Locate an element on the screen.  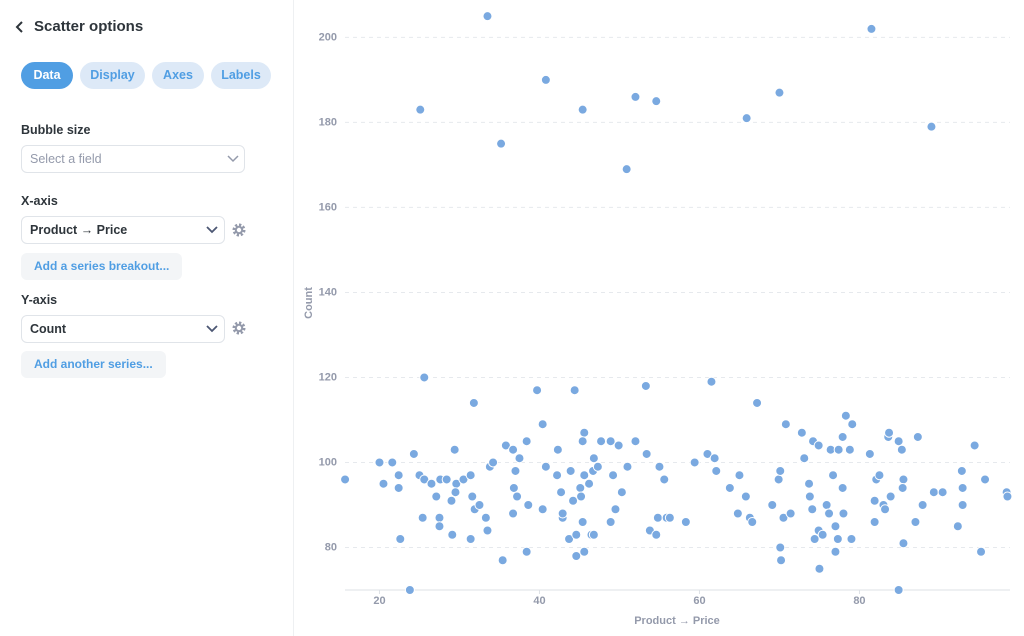
tab: Data is located at coordinates (47, 75).